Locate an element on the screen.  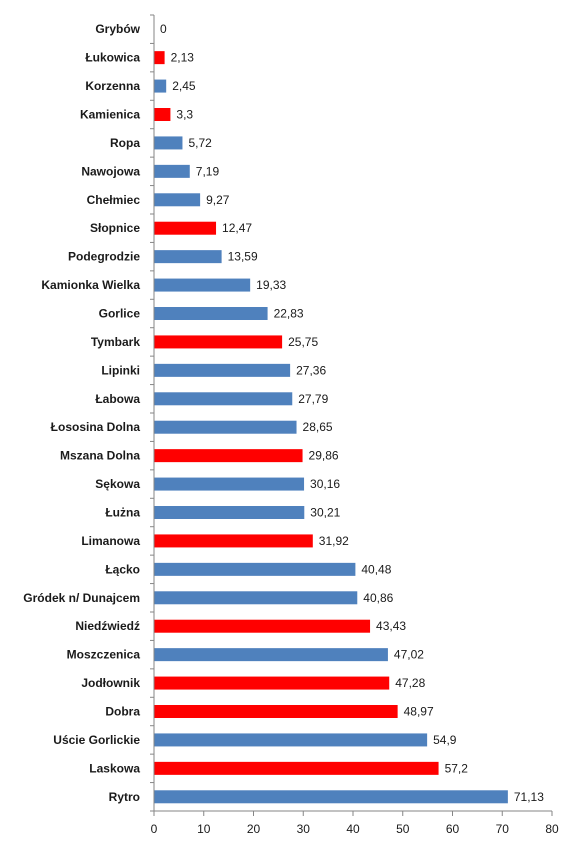
category-label: Moszczenica is located at coordinates (104, 655).